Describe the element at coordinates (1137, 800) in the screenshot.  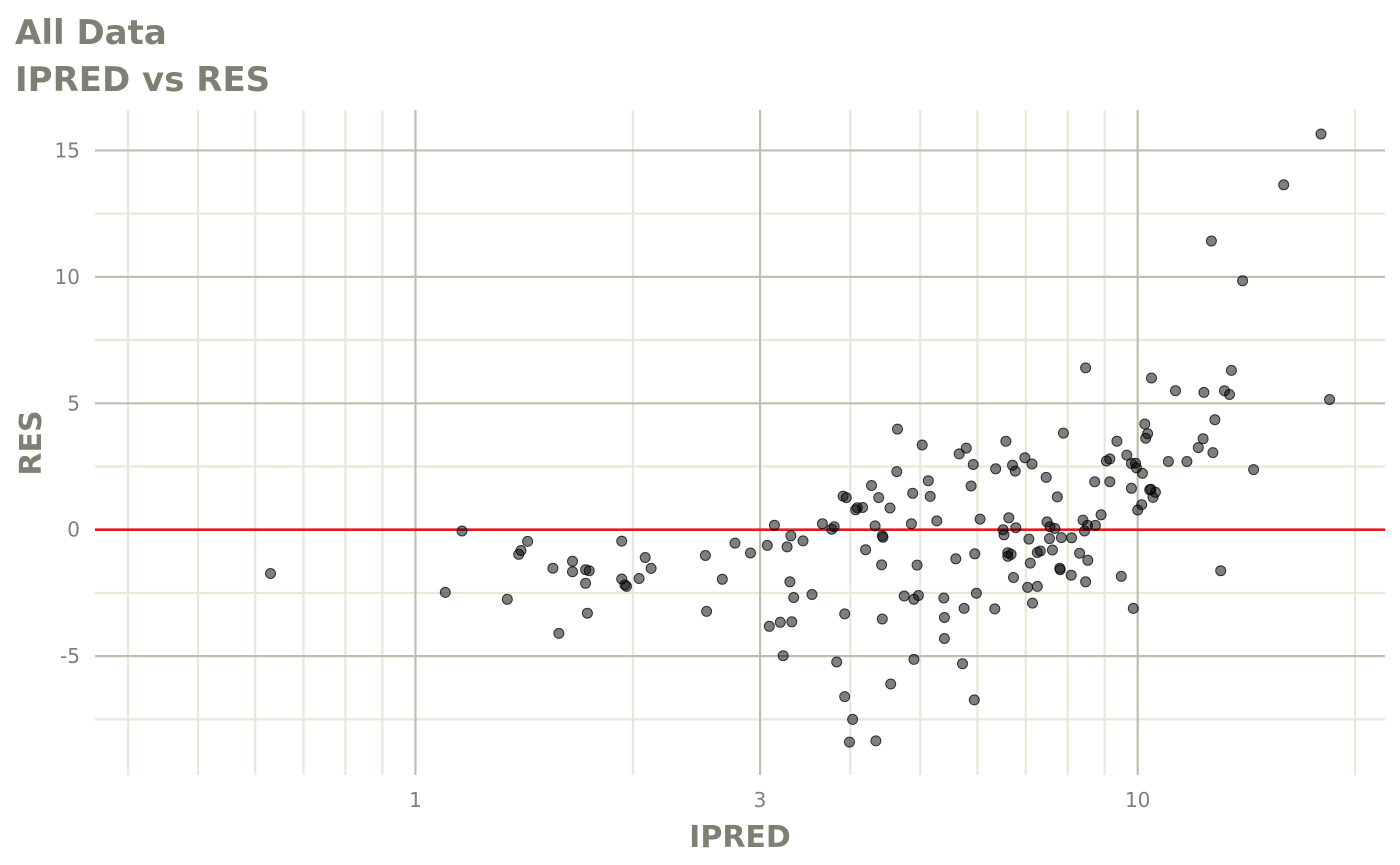
I see `x-tick-label: 10` at that location.